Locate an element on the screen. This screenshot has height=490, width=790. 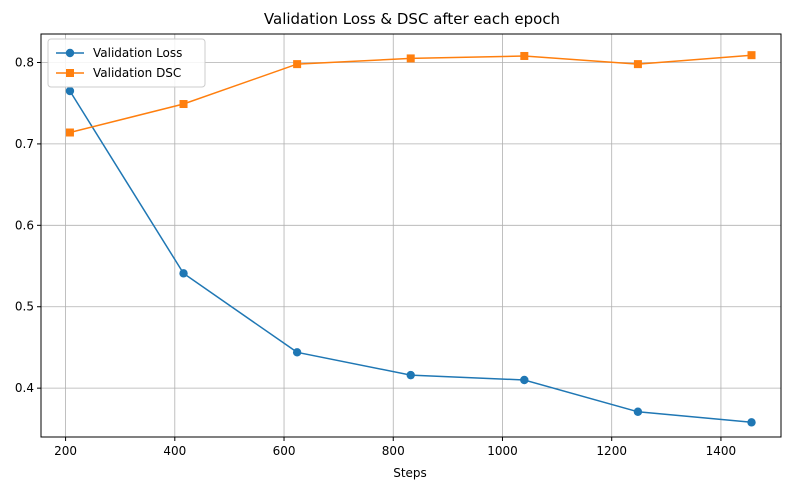
x-tick-label: 1400 is located at coordinates (721, 451).